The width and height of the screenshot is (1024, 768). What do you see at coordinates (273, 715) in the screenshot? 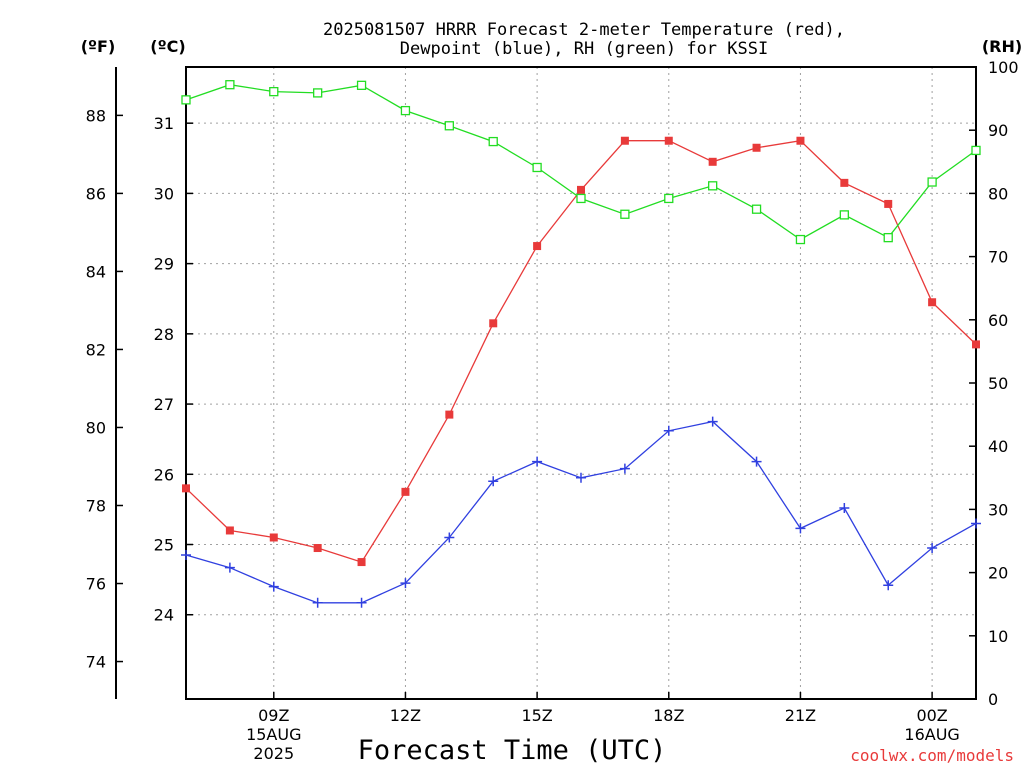
I see `x-tick-label: 09Z` at bounding box center [273, 715].